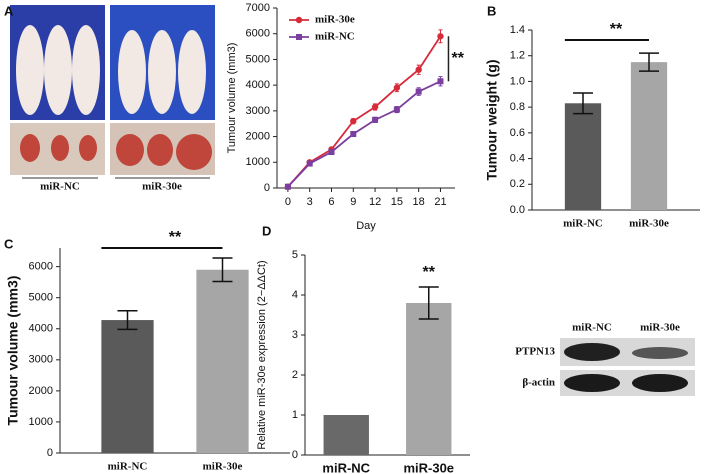  What do you see at coordinates (266, 230) in the screenshot?
I see `panel-label: D` at bounding box center [266, 230].